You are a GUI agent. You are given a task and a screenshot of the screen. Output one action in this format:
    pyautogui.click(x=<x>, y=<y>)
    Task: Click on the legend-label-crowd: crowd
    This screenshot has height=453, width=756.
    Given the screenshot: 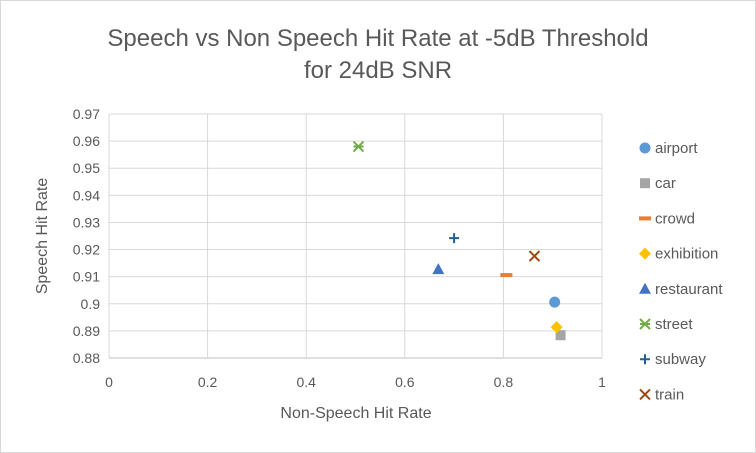 What is the action you would take?
    pyautogui.click(x=675, y=218)
    